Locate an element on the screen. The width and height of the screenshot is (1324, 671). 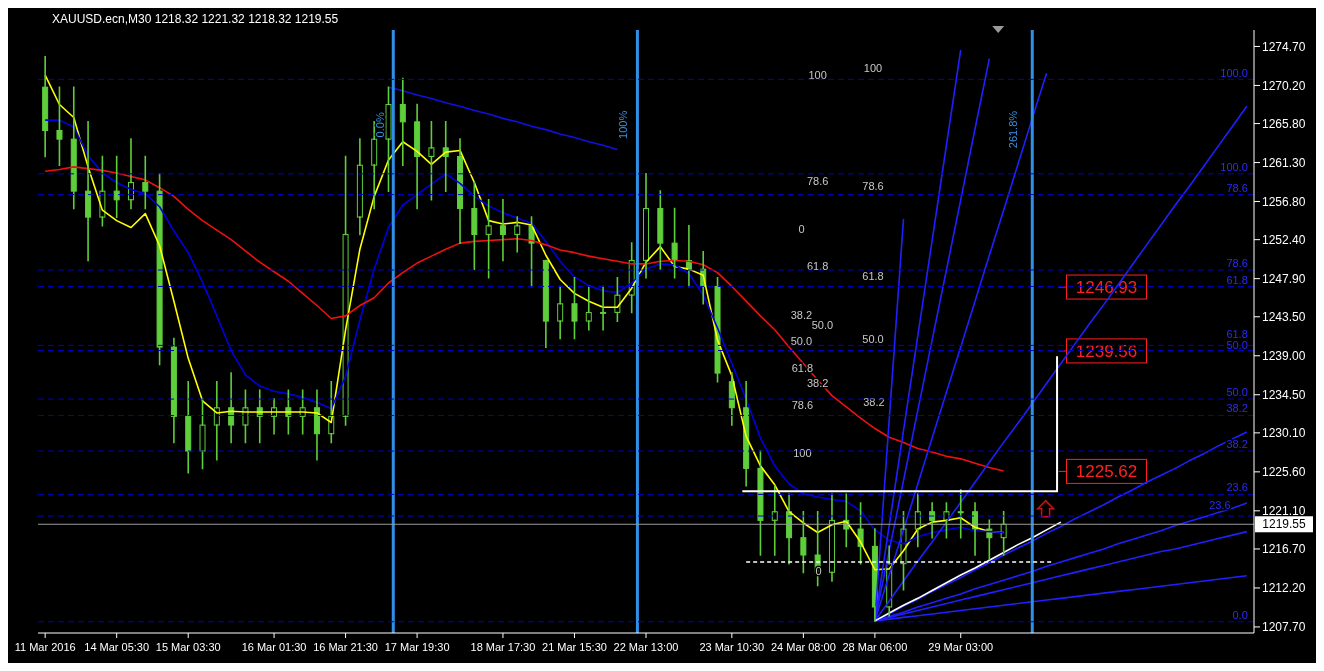
y-tick-label: 1256.80 is located at coordinates (1284, 201).